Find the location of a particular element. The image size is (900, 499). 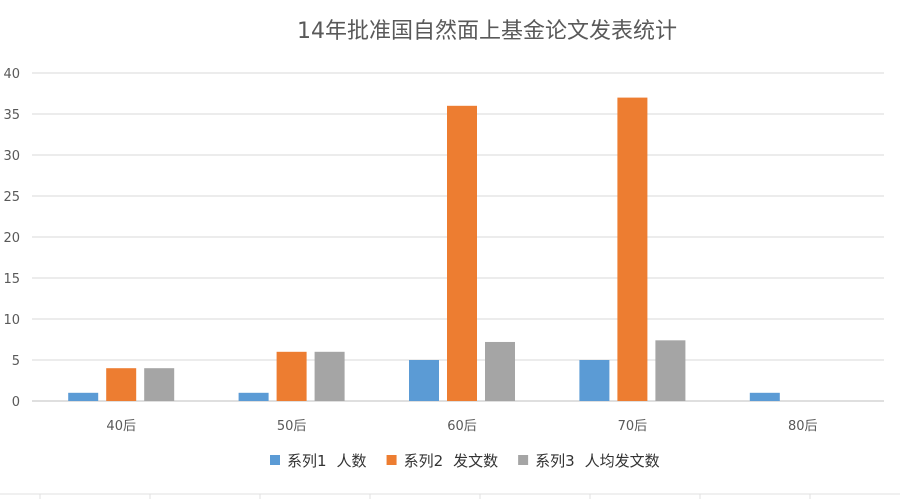

legend-series-name: 系列3 is located at coordinates (555, 461).